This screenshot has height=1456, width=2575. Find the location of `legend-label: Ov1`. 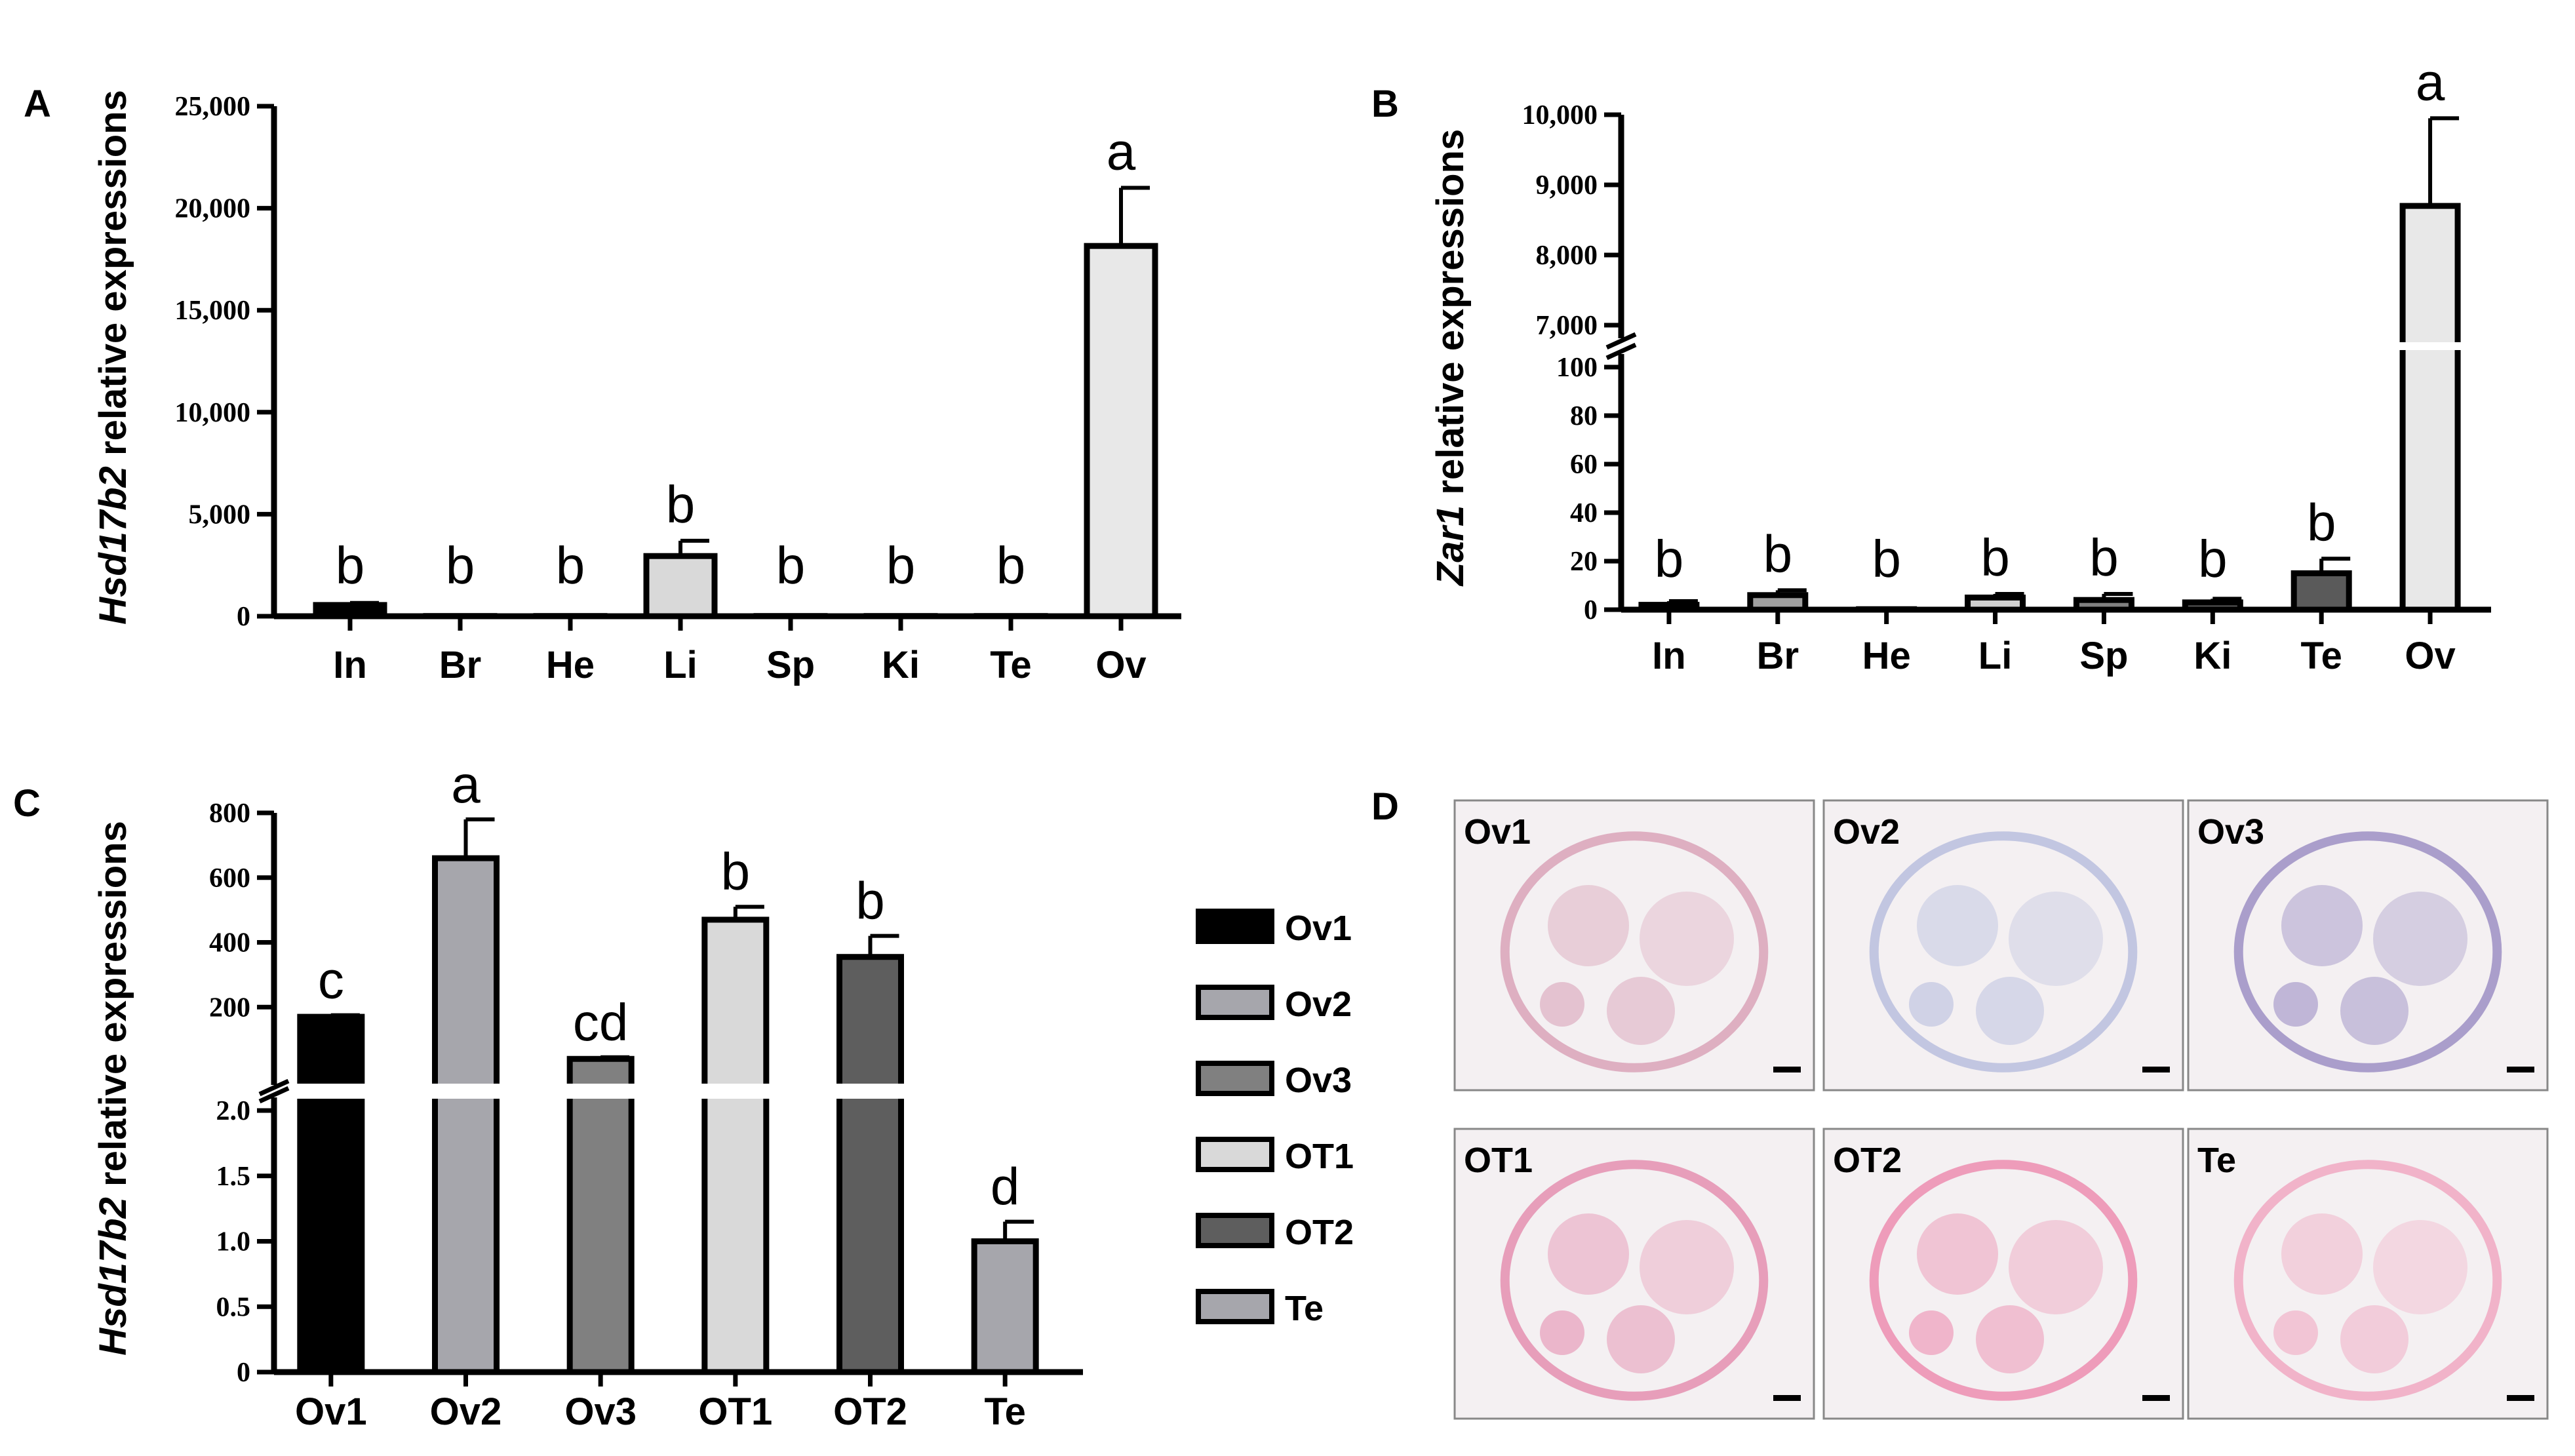

legend-label: Ov1 is located at coordinates (1319, 929).